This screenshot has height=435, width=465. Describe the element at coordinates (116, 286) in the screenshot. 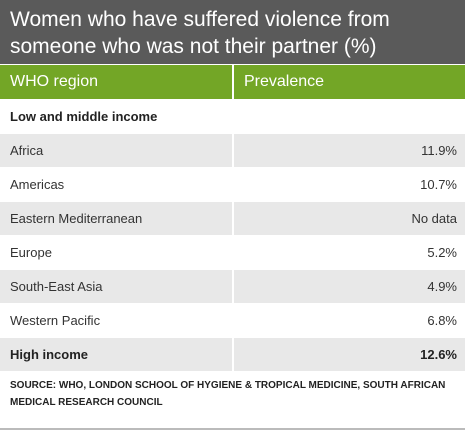

I see `region-cell: South-East Asia` at that location.